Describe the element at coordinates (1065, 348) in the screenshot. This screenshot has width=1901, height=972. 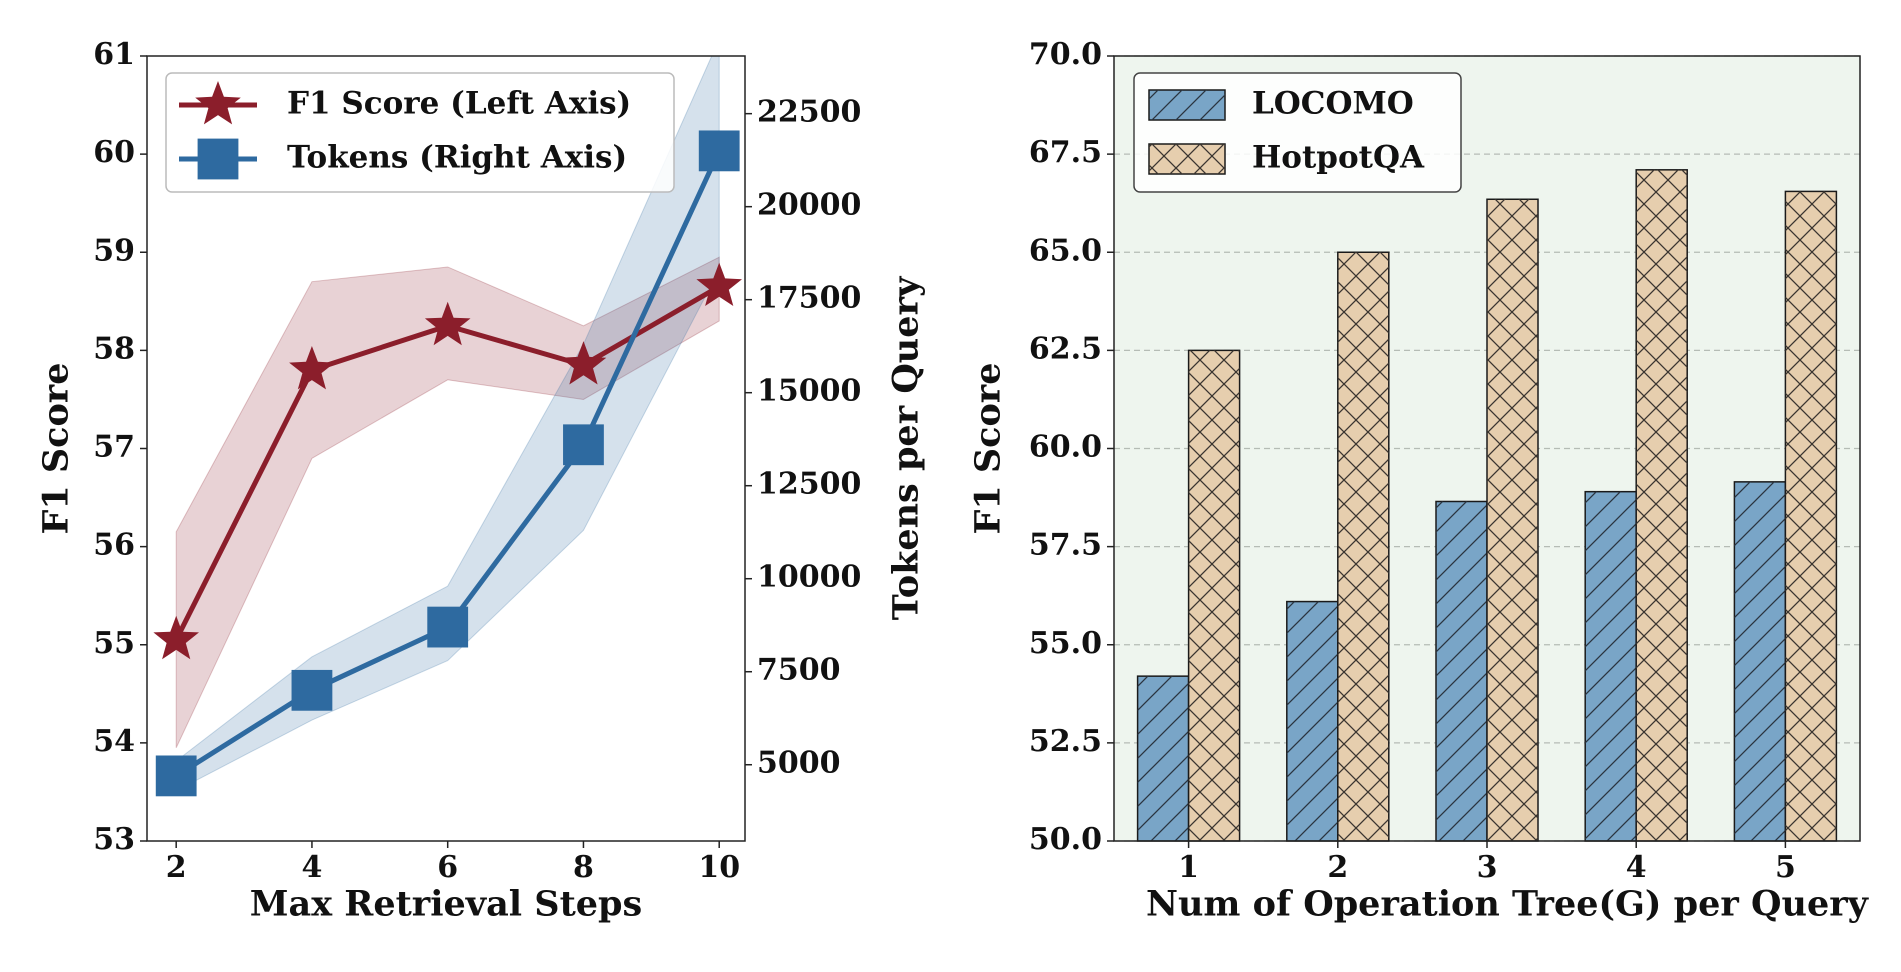
I see `y-tick-label: 62.5` at that location.